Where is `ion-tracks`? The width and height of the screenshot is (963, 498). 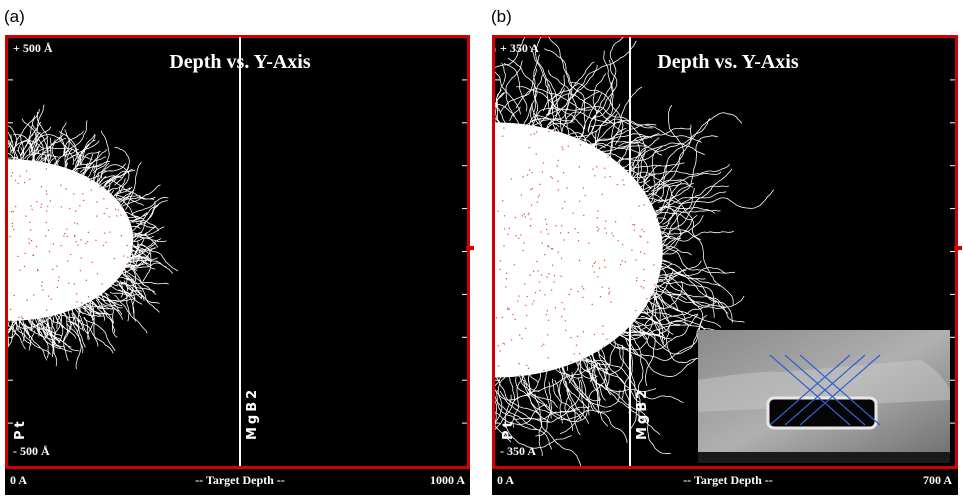
ion-tracks is located at coordinates (90, 236).